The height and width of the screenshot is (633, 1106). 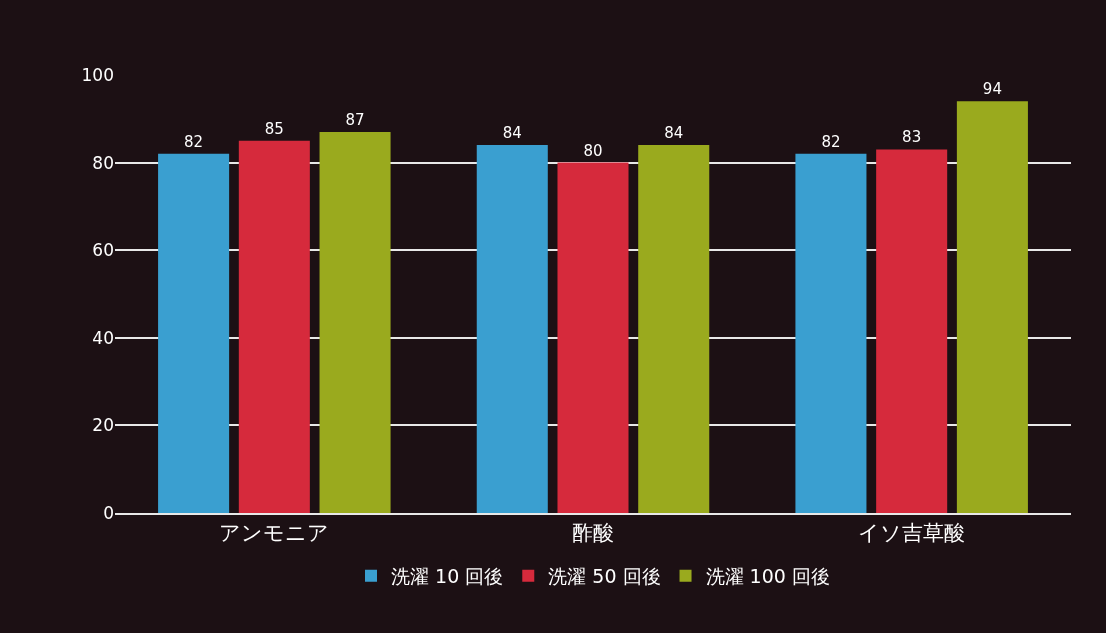 I want to click on data-label: 87, so click(x=355, y=119).